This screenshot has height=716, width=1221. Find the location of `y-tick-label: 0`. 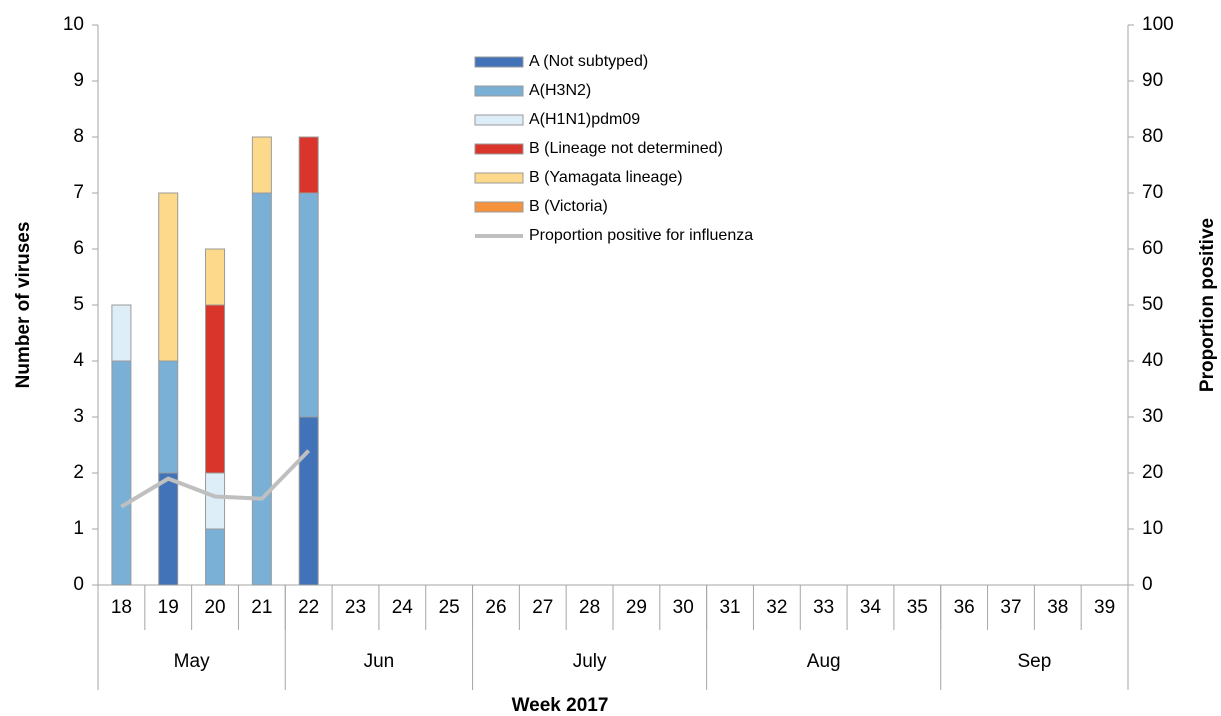

y-tick-label: 0 is located at coordinates (78, 584).